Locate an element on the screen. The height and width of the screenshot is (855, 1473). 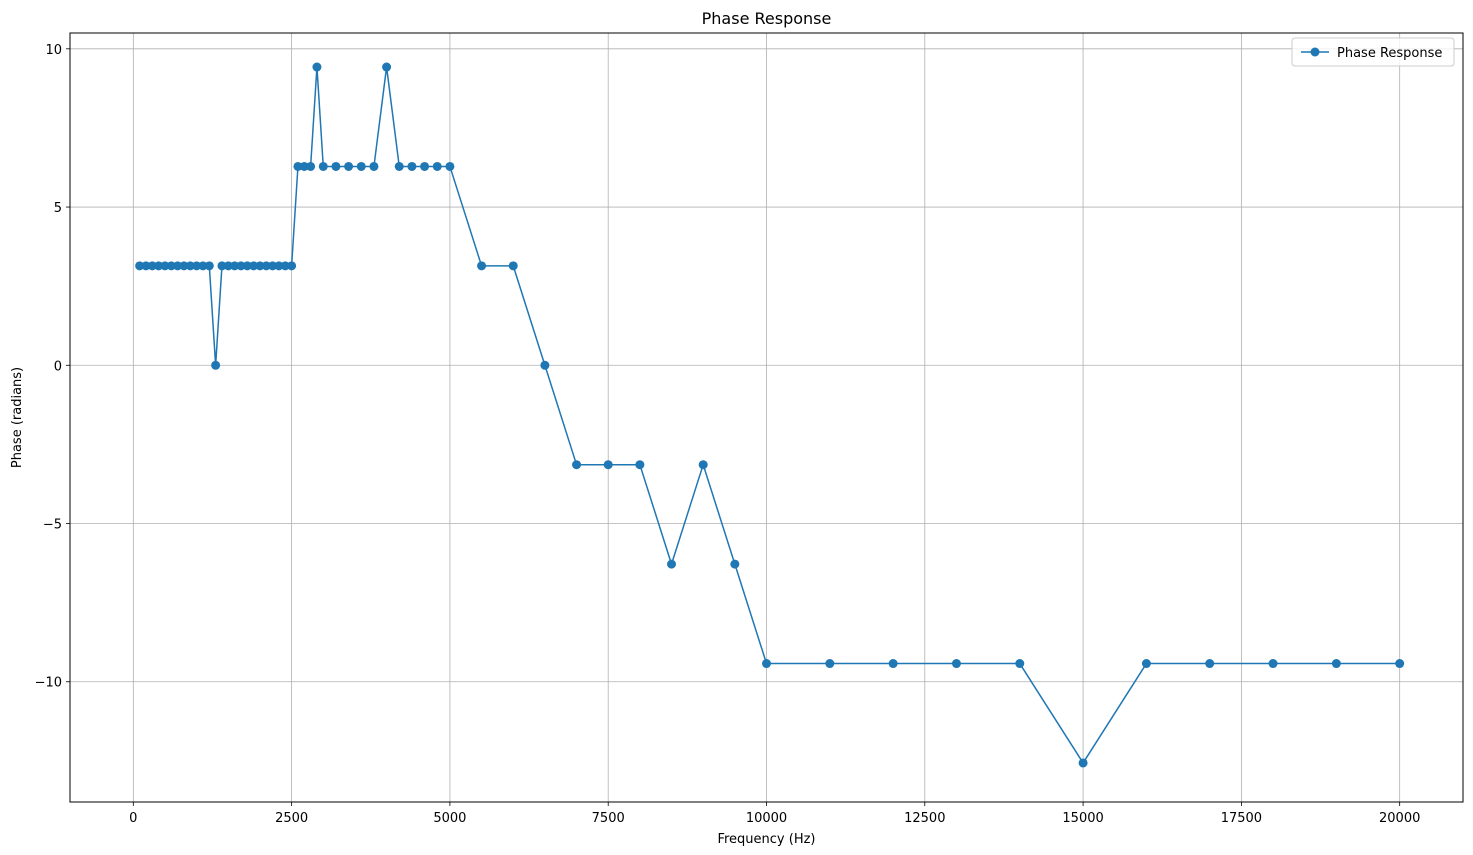
chart-title: Phase Response is located at coordinates (767, 18).